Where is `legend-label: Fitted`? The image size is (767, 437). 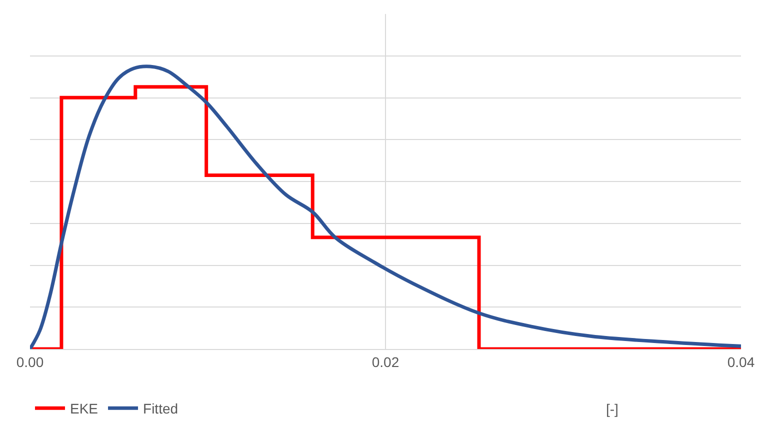
legend-label: Fitted is located at coordinates (160, 408).